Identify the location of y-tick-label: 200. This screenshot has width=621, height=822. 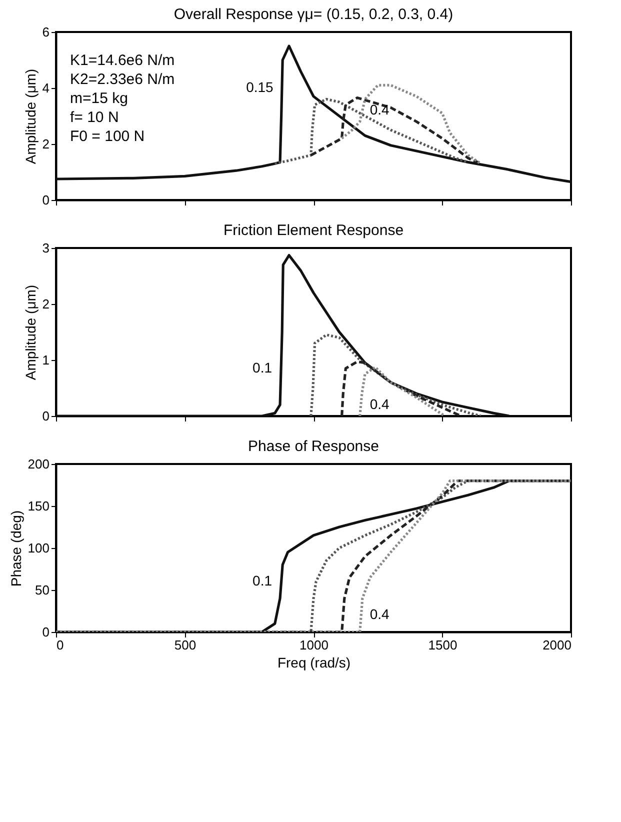
(39, 464).